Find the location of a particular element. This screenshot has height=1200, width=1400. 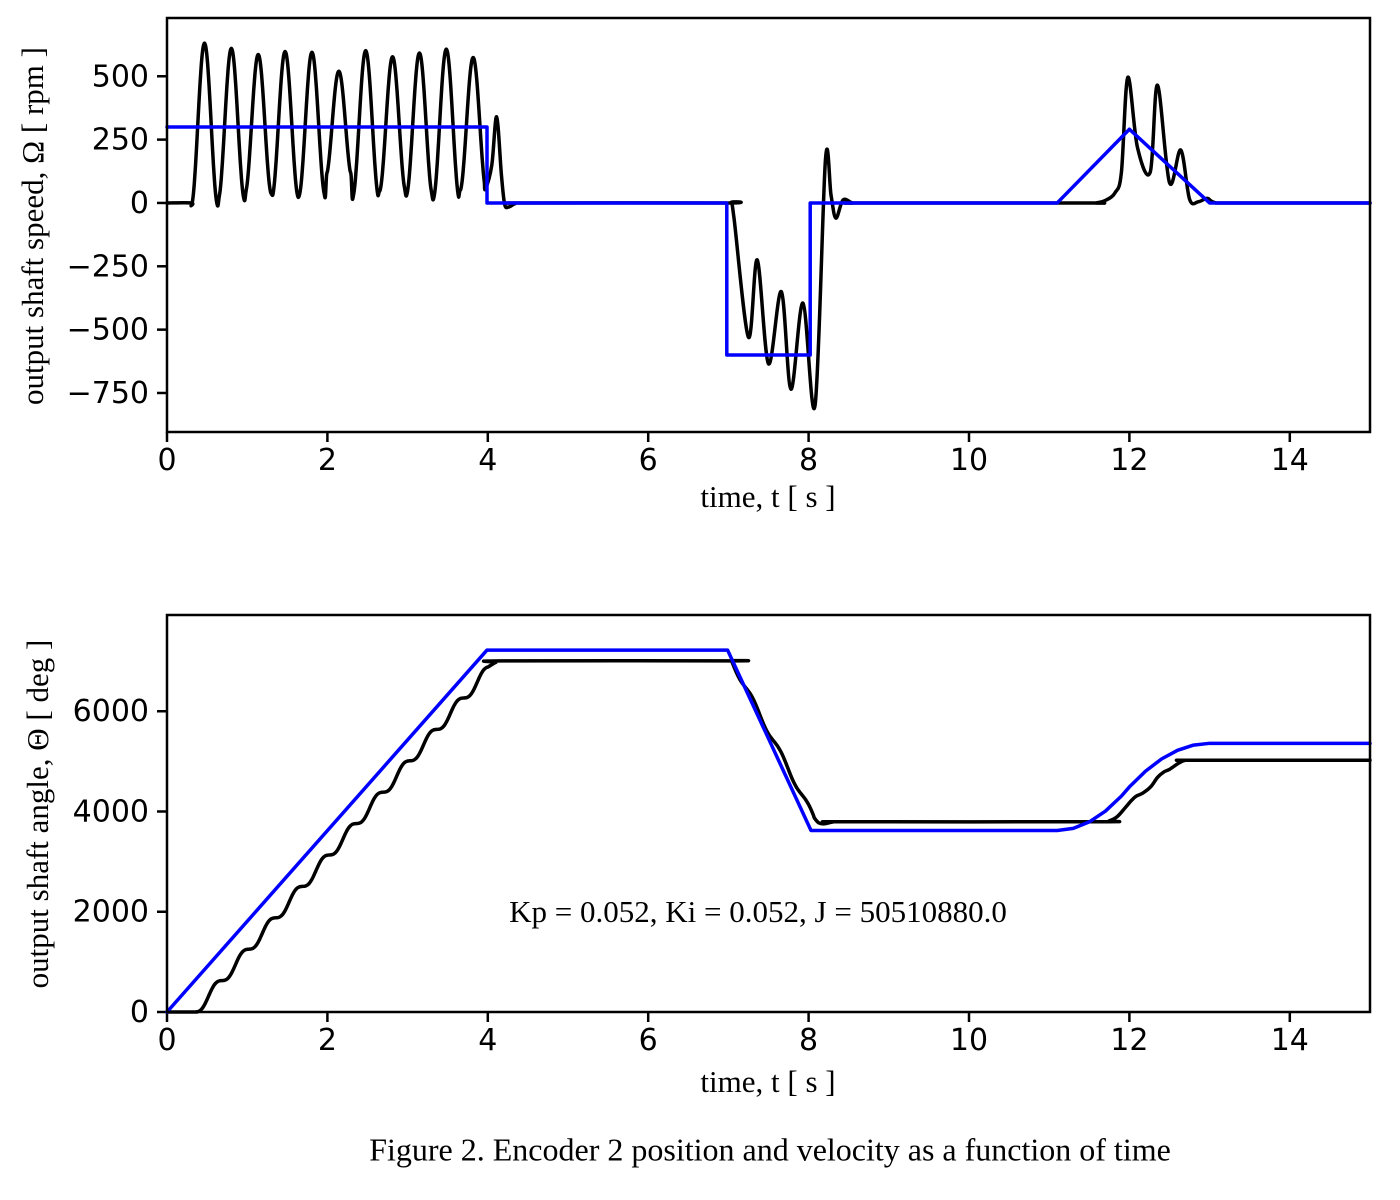

y-tick-label: −250 is located at coordinates (108, 266).